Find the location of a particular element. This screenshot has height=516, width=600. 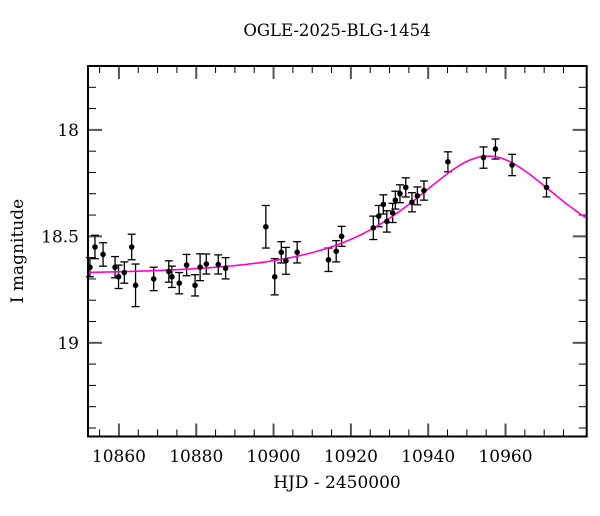

x-tick-label: 10920 is located at coordinates (351, 457).